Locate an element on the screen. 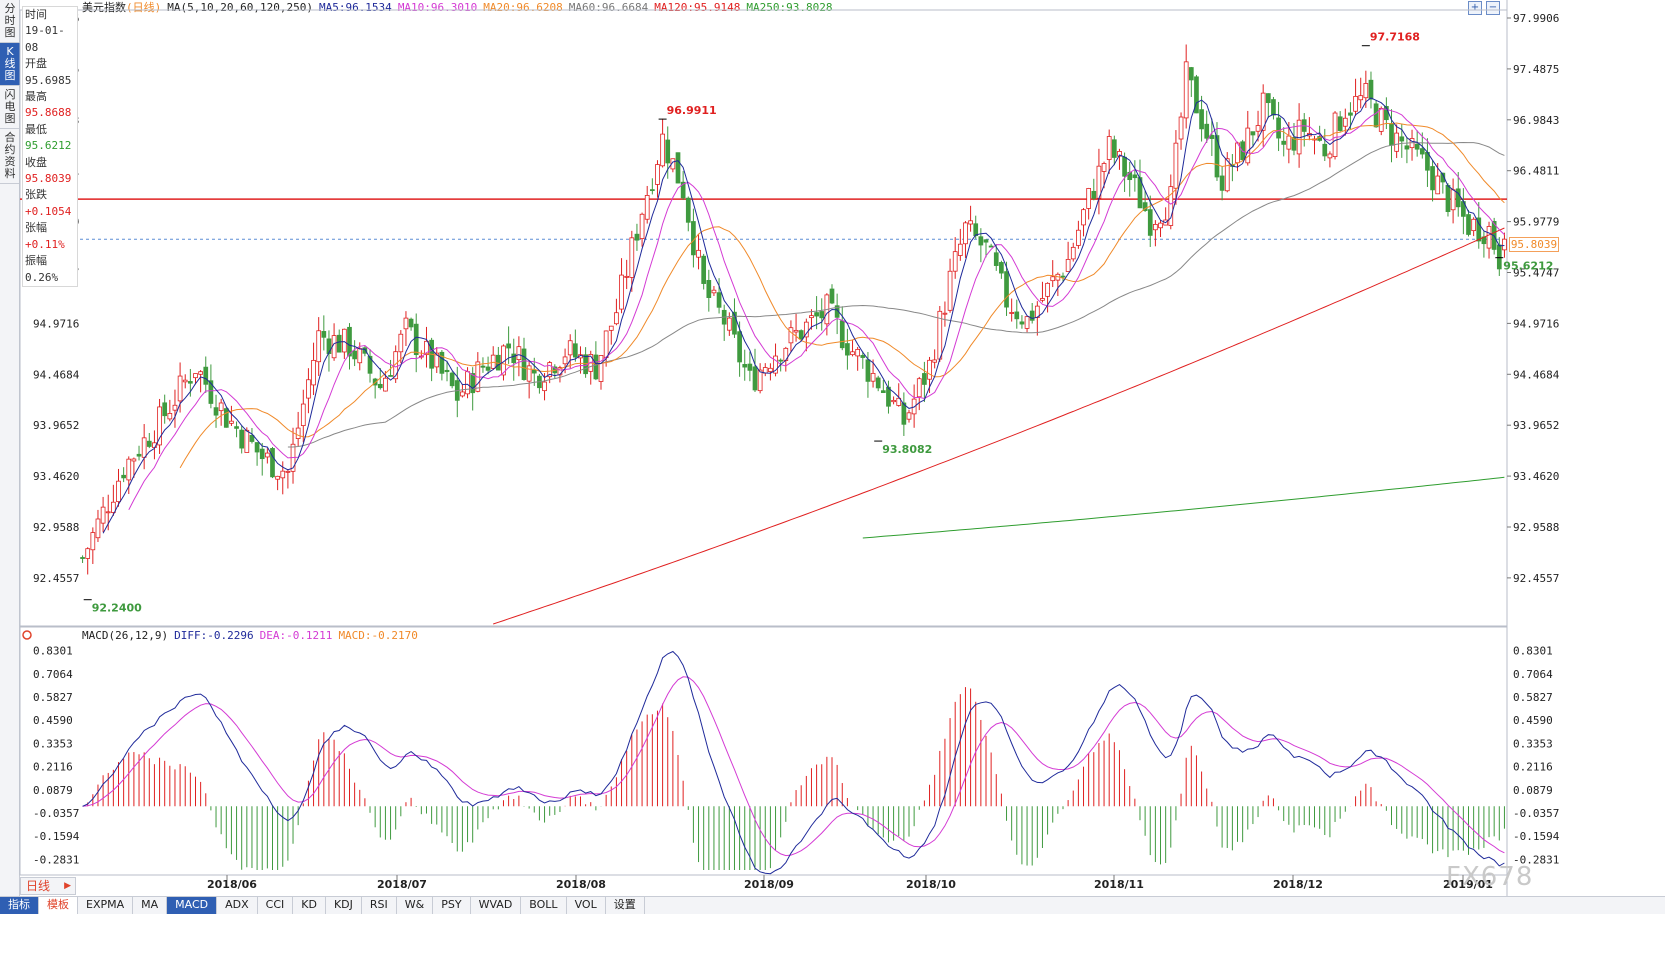  price-tick-label-left: 94.9716 is located at coordinates (56, 323).